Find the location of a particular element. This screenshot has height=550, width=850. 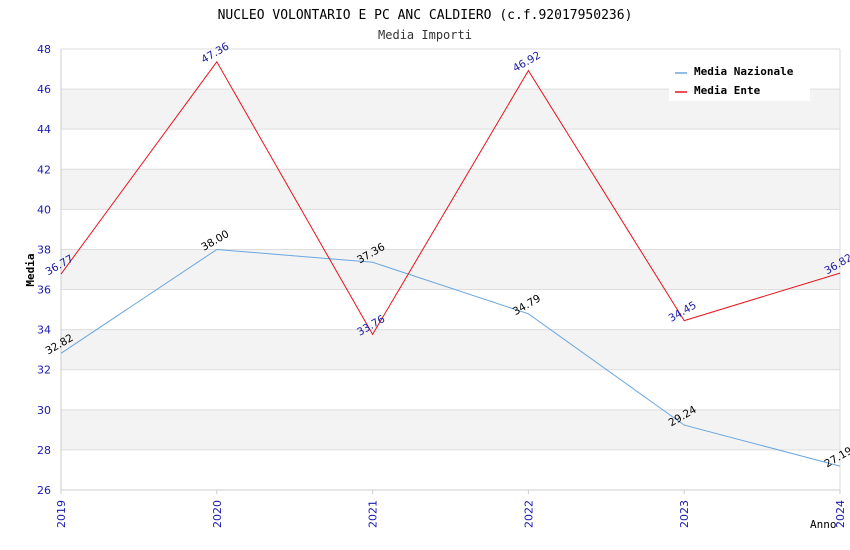

legend: Media Nazionale Media Ente is located at coordinates (739, 81).